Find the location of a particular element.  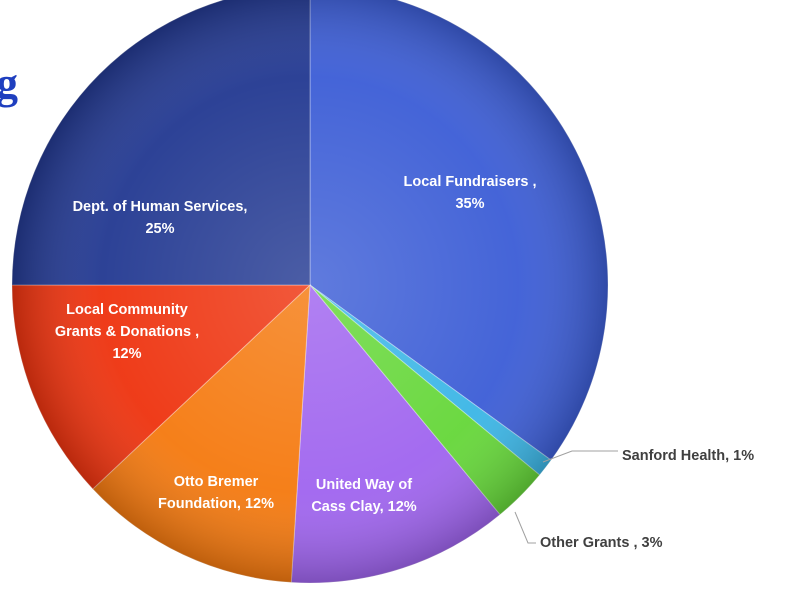

data-label-sanford-health: Sanford Health, 1% is located at coordinates (688, 456).